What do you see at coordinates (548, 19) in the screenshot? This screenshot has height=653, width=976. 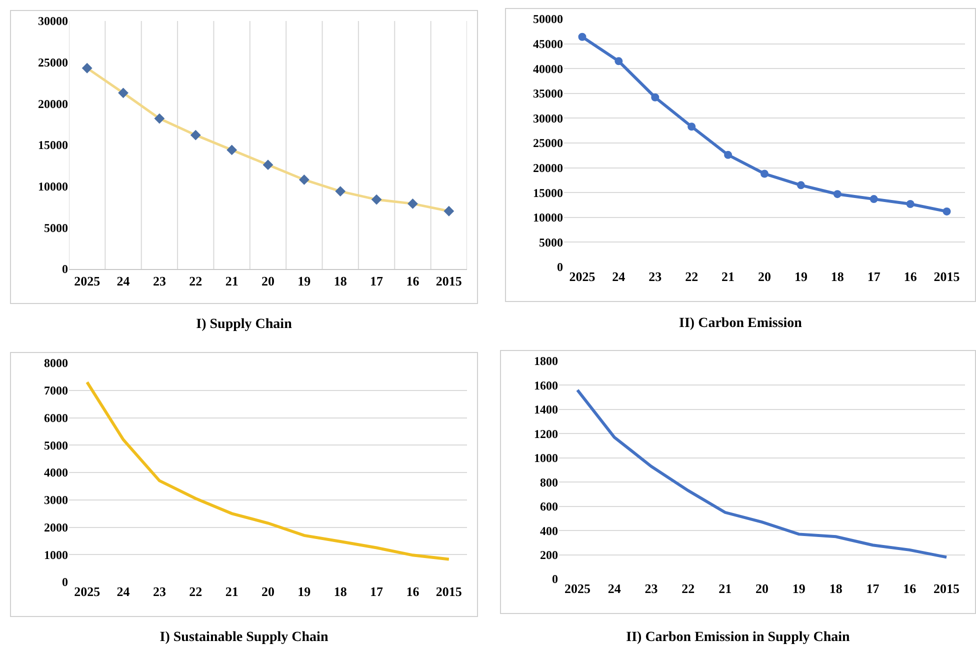 I see `y-tick-label: 50000` at bounding box center [548, 19].